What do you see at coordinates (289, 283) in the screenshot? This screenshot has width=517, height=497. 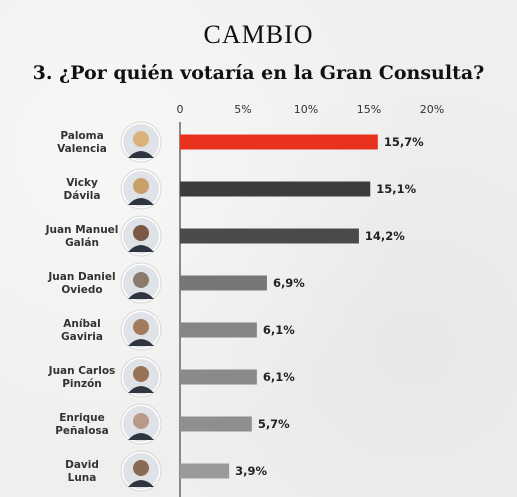 I see `data-label: 6,9%` at bounding box center [289, 283].